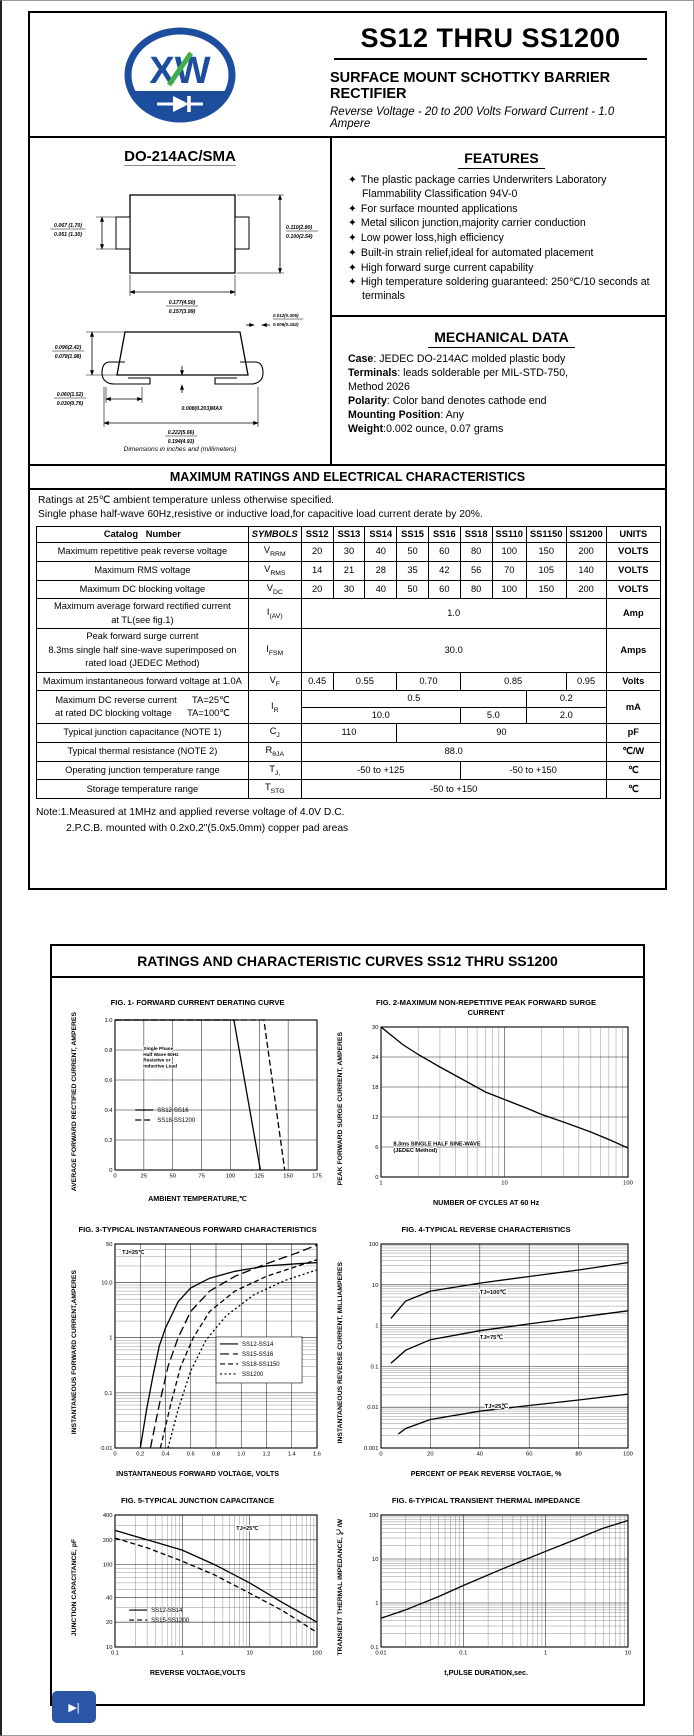 The image size is (694, 1736). What do you see at coordinates (191, 1454) in the screenshot?
I see `svg-text: 0.6` at bounding box center [191, 1454].